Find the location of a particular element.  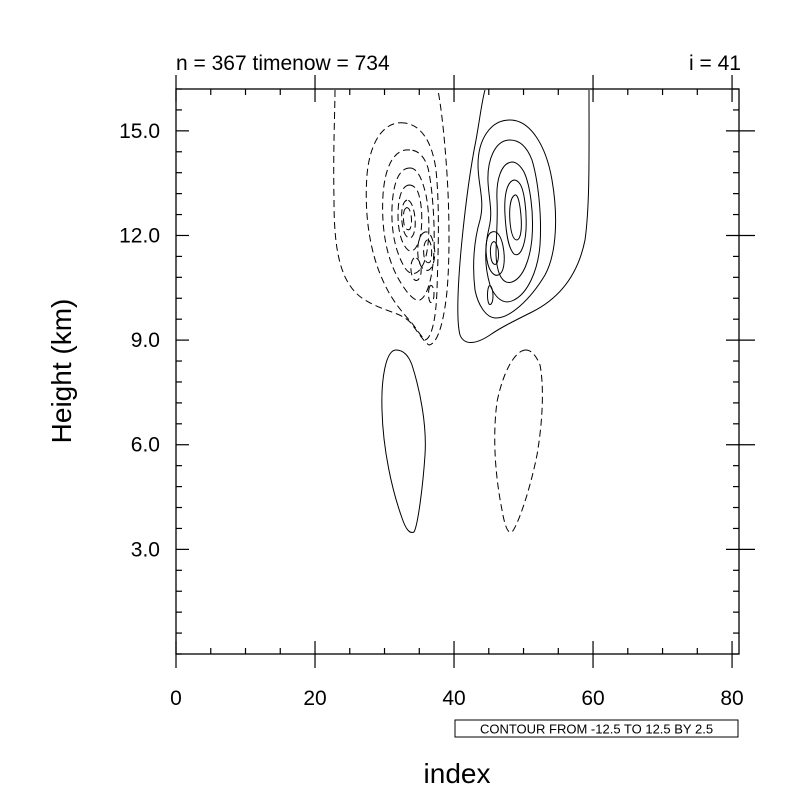

contour-info-text: CONTOUR FROM -12.5 TO 12.5 BY 2.5 is located at coordinates (596, 729).